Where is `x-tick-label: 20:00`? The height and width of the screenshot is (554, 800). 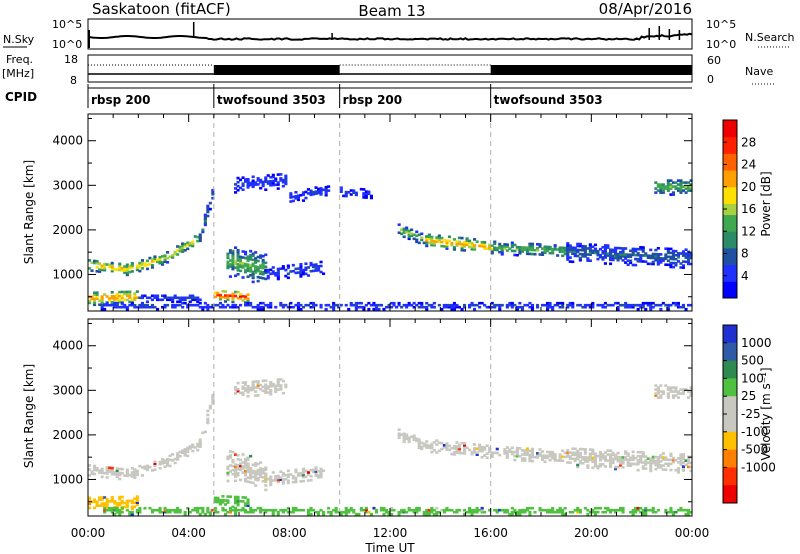 x-tick-label: 20:00 is located at coordinates (591, 533).